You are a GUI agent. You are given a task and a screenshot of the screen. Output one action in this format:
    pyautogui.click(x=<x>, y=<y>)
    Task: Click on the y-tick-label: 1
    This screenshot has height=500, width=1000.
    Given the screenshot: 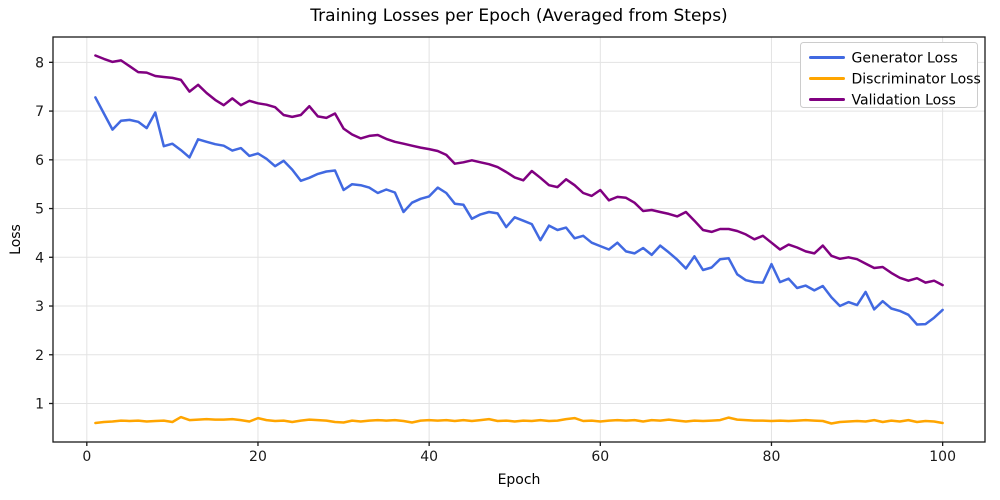 What is the action you would take?
    pyautogui.click(x=39, y=404)
    